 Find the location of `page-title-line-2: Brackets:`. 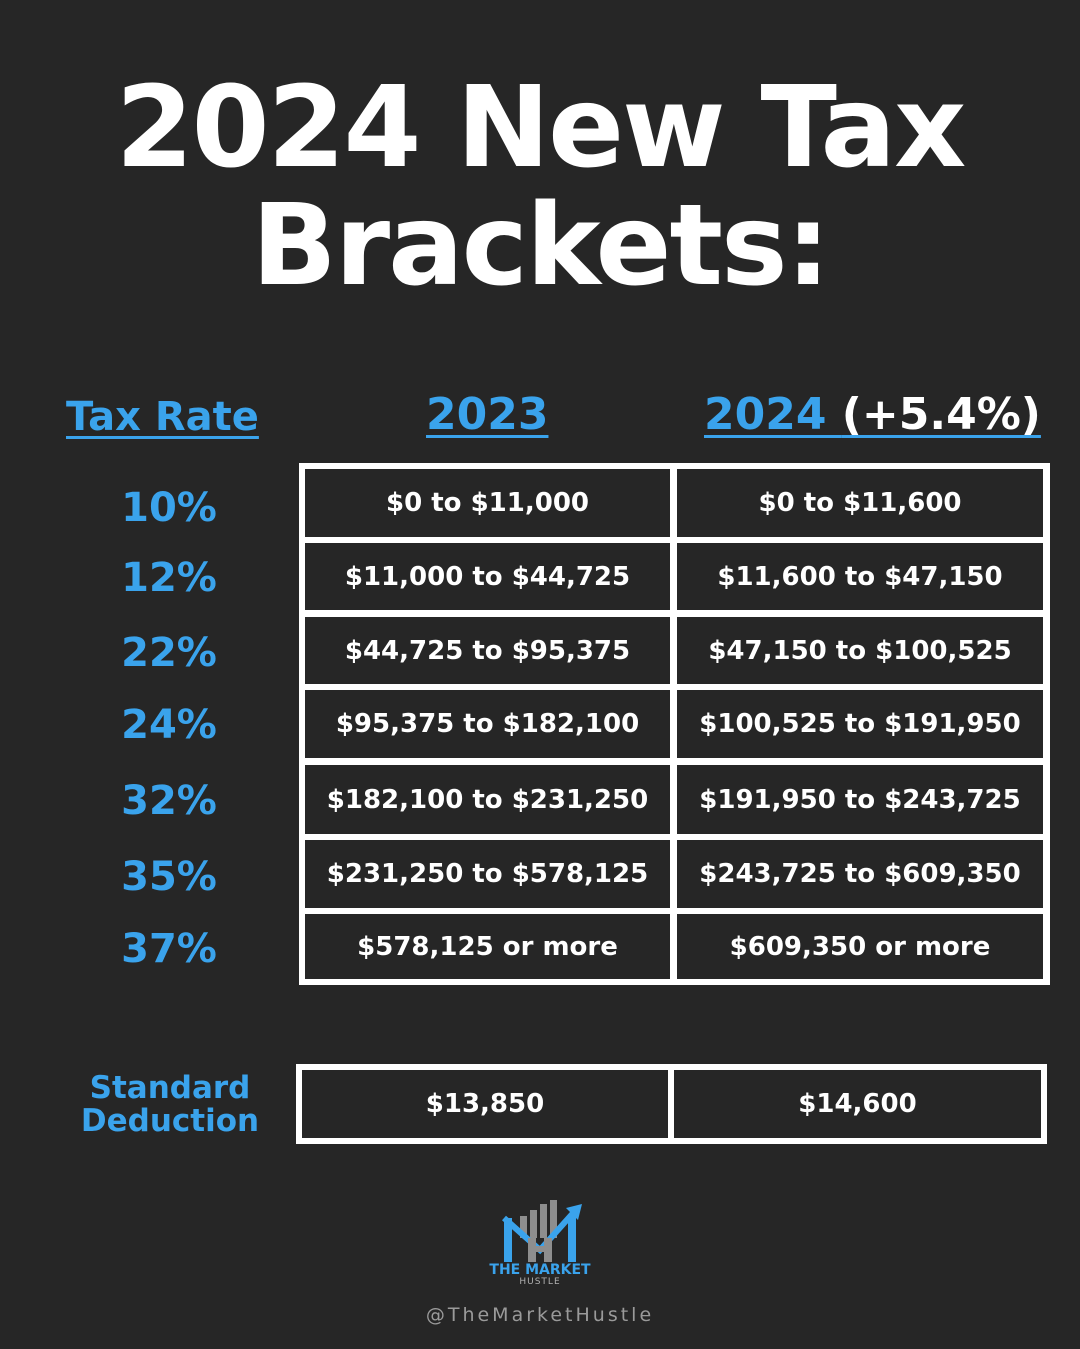

page-title-line-2: Brackets: is located at coordinates (541, 246).